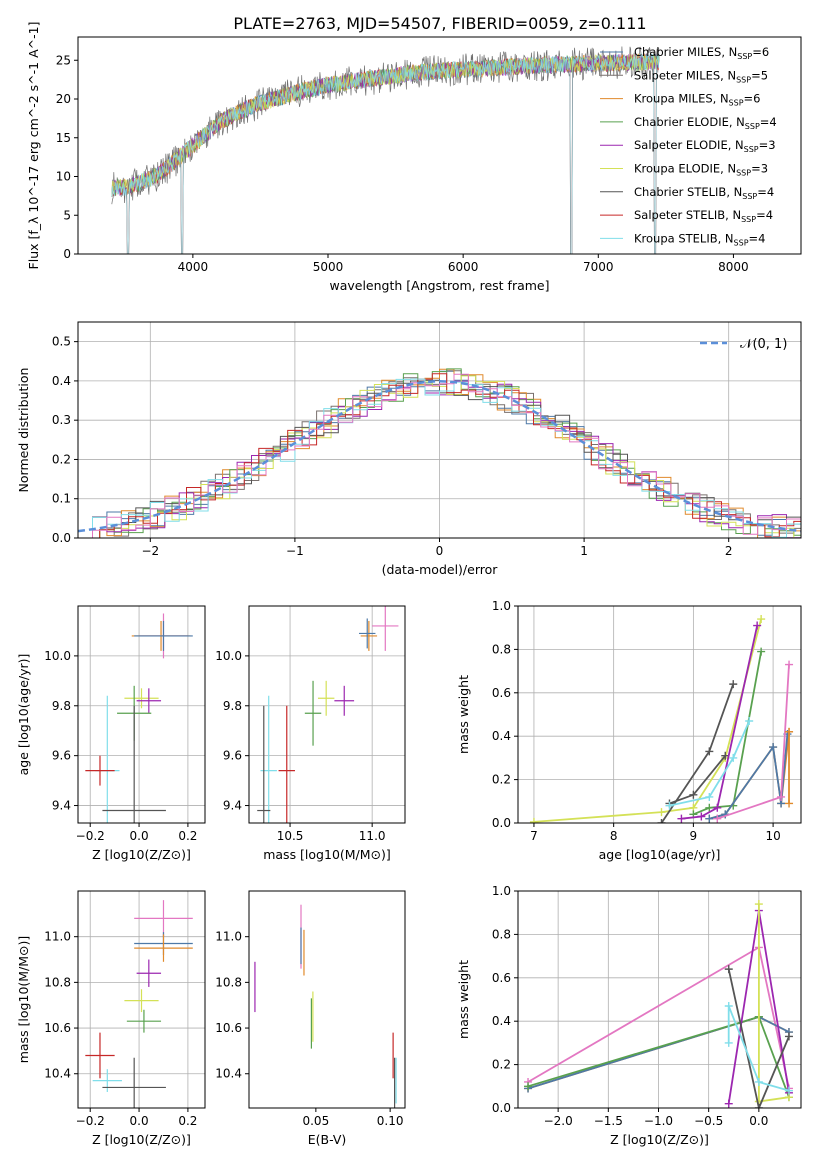 This screenshot has height=1170, width=819. What do you see at coordinates (57, 1074) in the screenshot?
I see `y-tick-label: 10.4` at bounding box center [57, 1074].